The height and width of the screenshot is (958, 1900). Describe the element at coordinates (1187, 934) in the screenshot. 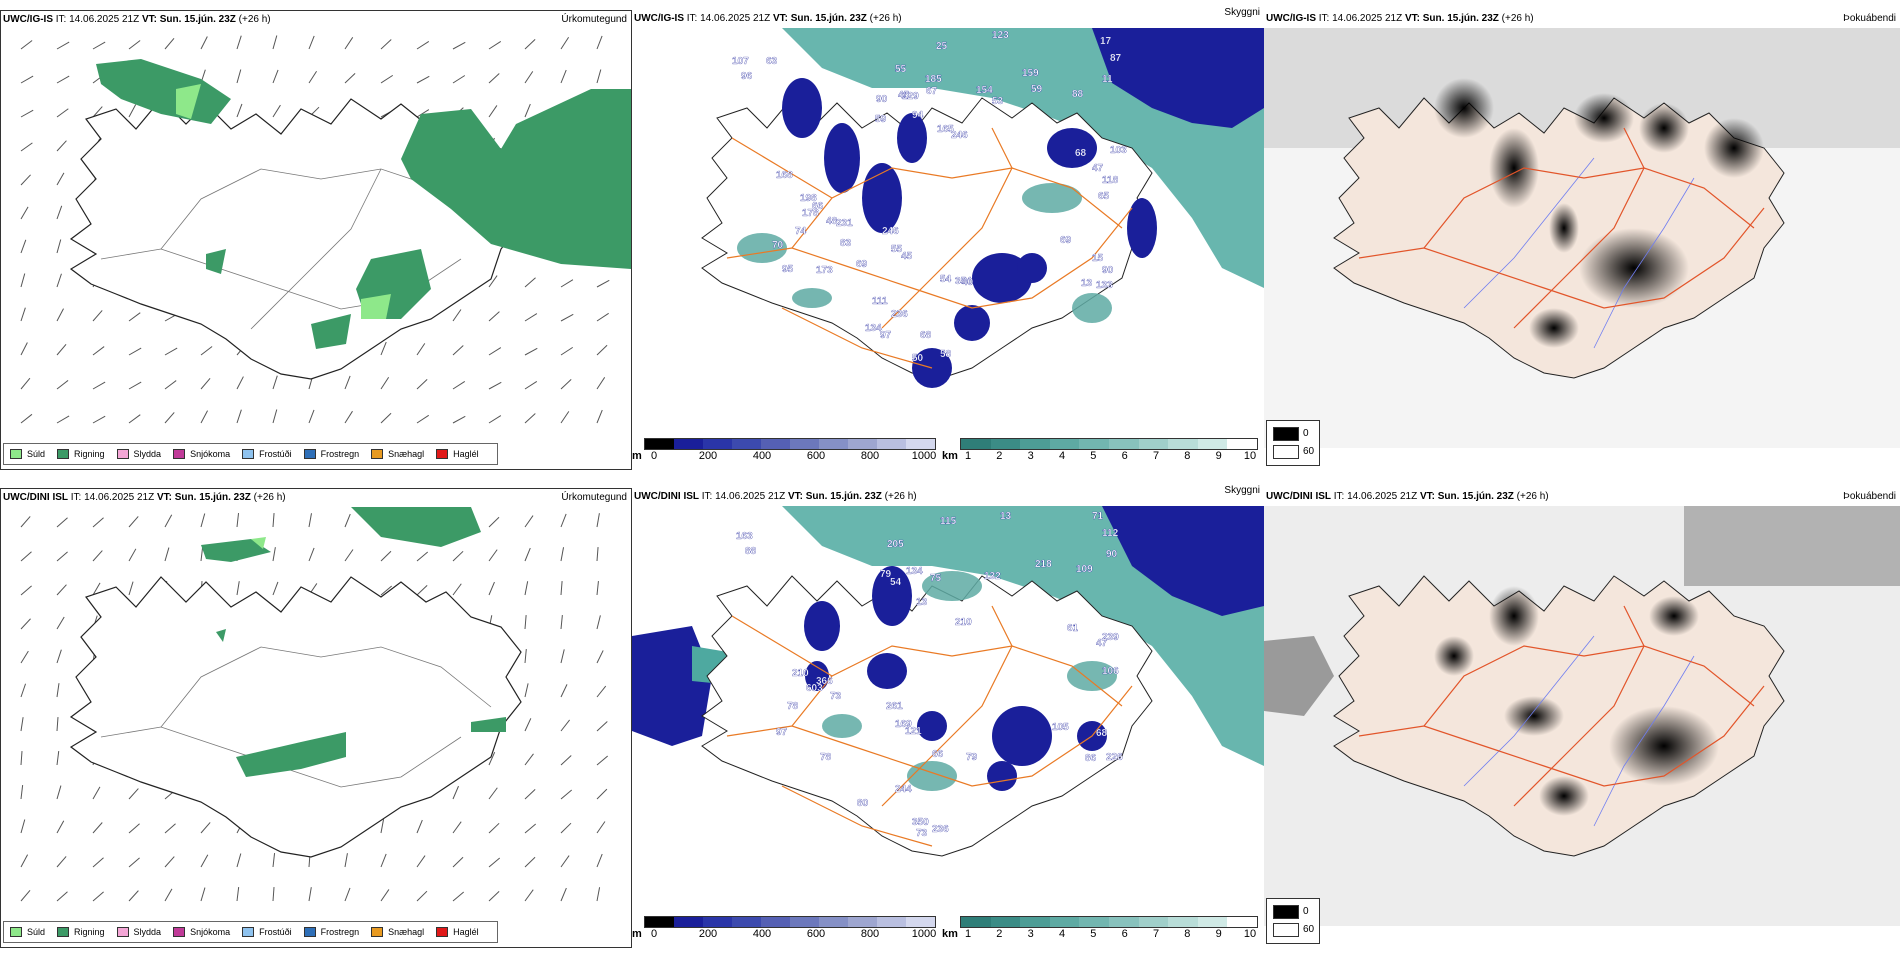

I see `colorbar-tick-label: 8` at that location.